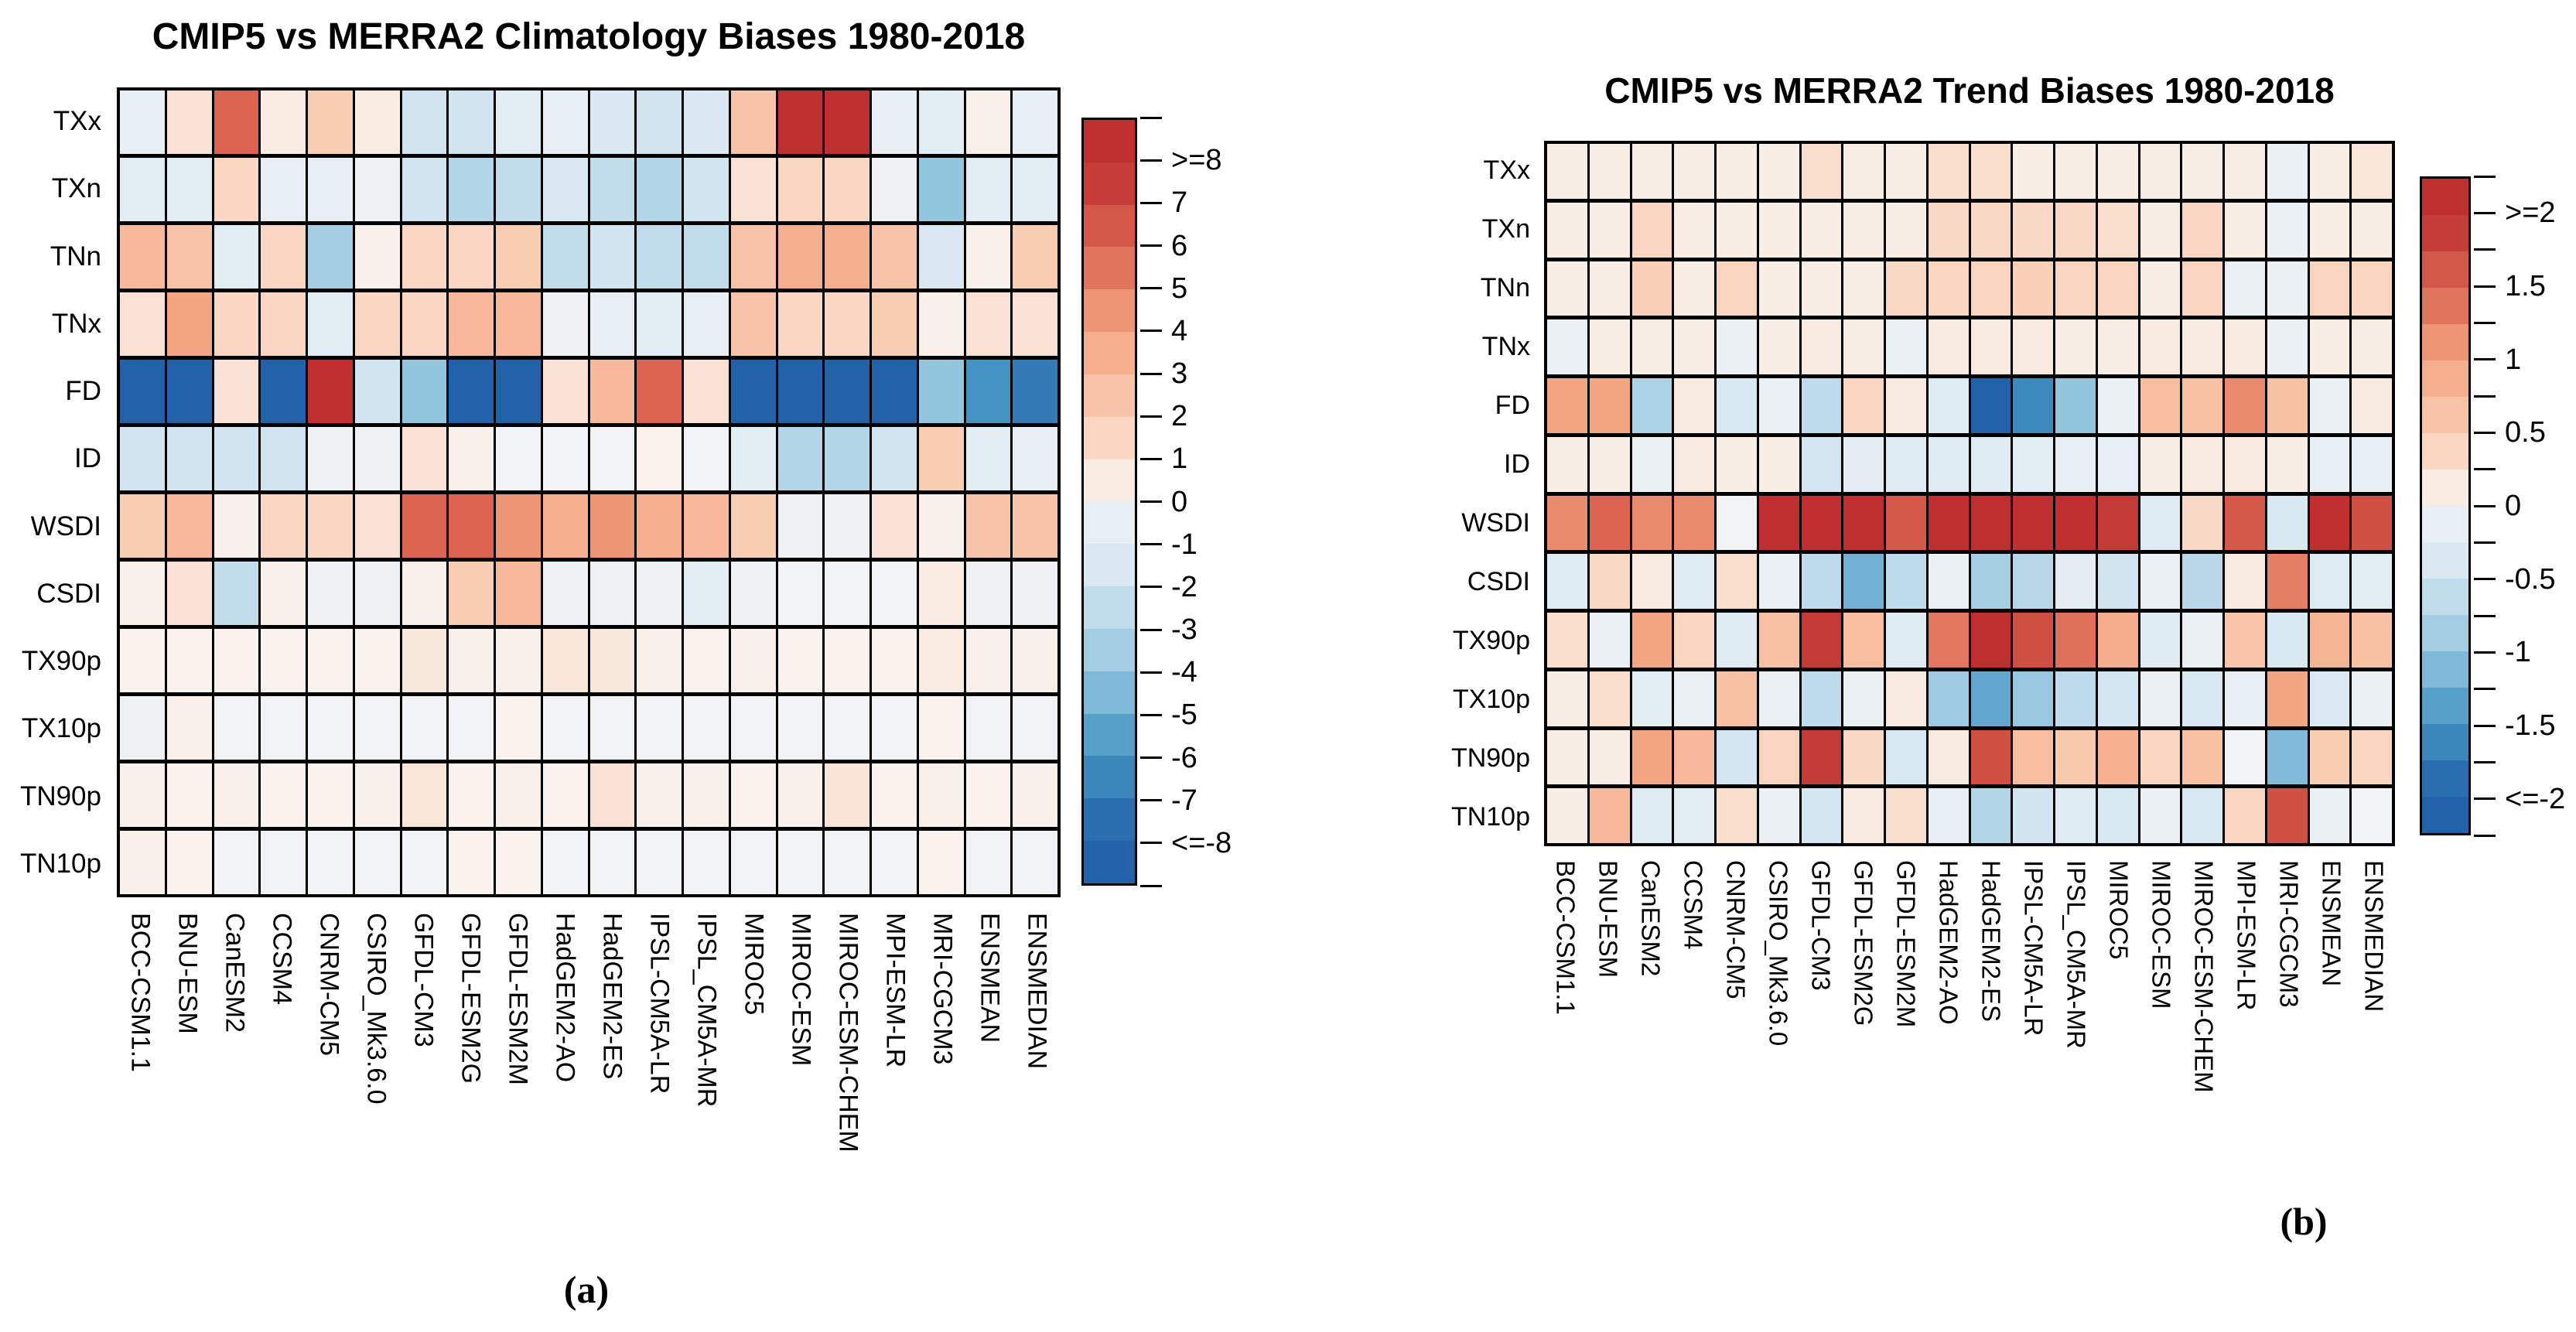 The height and width of the screenshot is (1332, 2576). I want to click on heatmap-cell-trend-TXx-CanESM2, so click(1652, 171).